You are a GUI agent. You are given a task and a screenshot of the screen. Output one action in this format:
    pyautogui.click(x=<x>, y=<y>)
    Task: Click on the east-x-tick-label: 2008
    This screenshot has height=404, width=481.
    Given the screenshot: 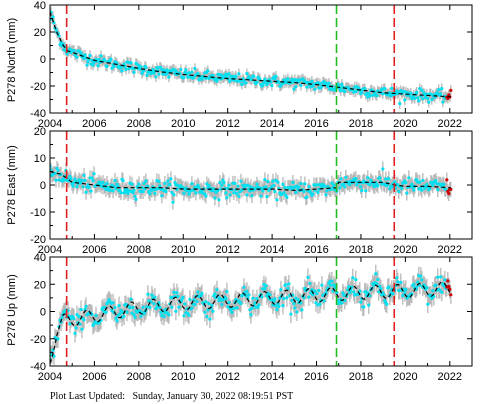 What is the action you would take?
    pyautogui.click(x=139, y=250)
    